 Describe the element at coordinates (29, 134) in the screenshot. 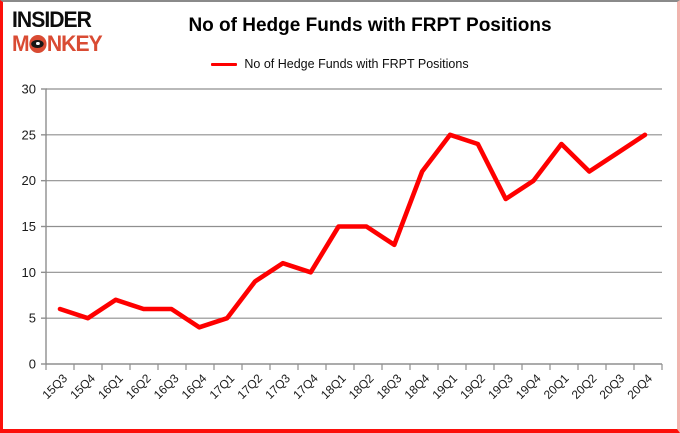

I see `y-axis-label: 25` at that location.